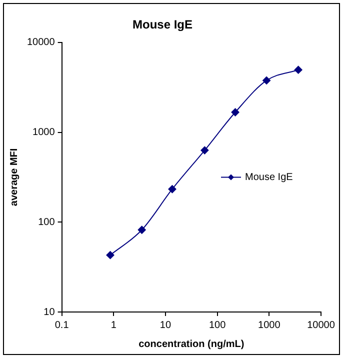 This screenshot has width=343, height=360. What do you see at coordinates (162, 25) in the screenshot?
I see `chart-title: Mouse IgE` at bounding box center [162, 25].